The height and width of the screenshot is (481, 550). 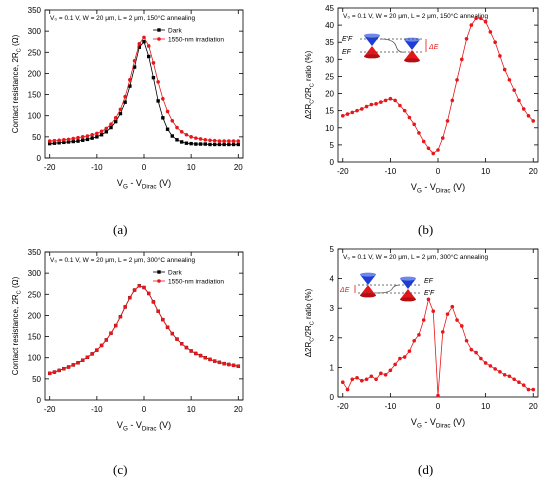 What do you see at coordinates (368, 295) in the screenshot?
I see `cone-left-lower-rim` at bounding box center [368, 295].